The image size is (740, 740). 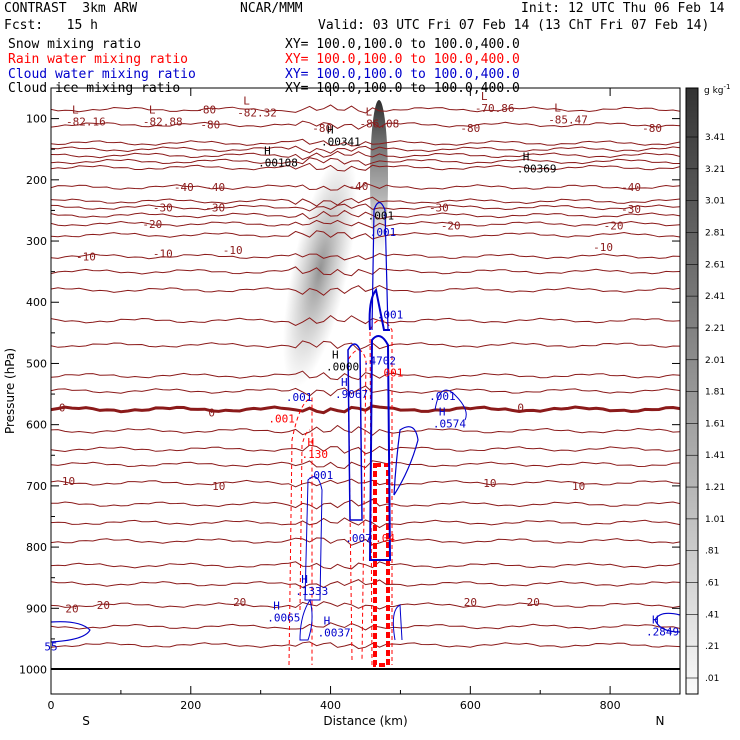 I want to click on y-tick-label: 900, so click(x=36, y=608).